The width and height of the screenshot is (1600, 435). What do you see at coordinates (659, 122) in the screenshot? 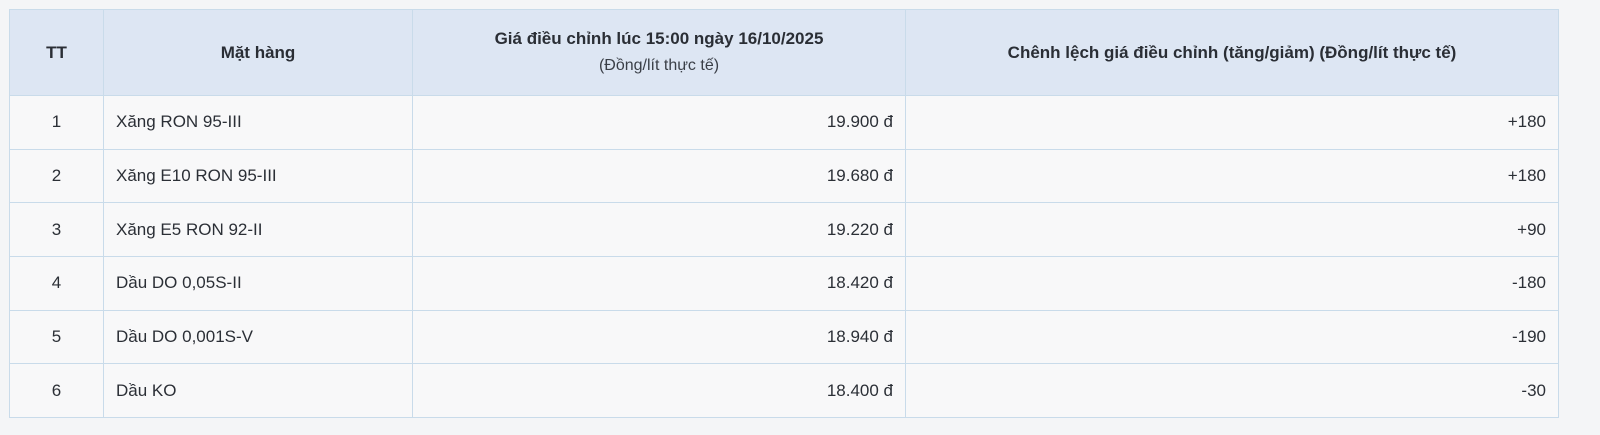
I see `cell-price: 19.900 đ` at bounding box center [659, 122].